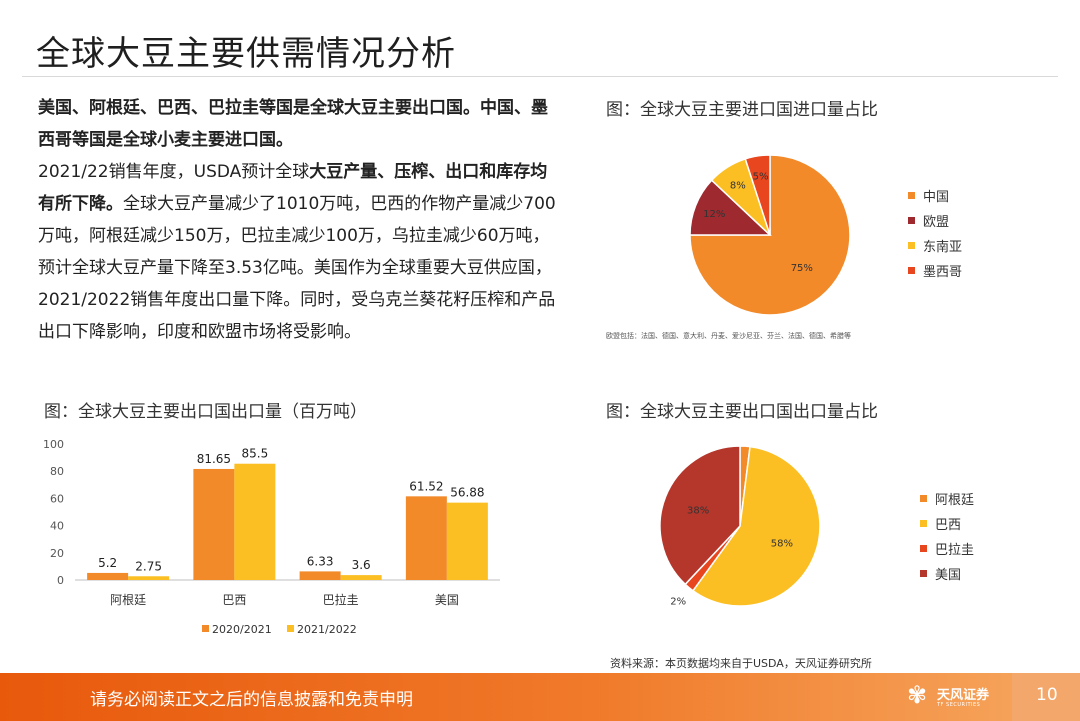  I want to click on legend-label: 欧盟, so click(936, 222).